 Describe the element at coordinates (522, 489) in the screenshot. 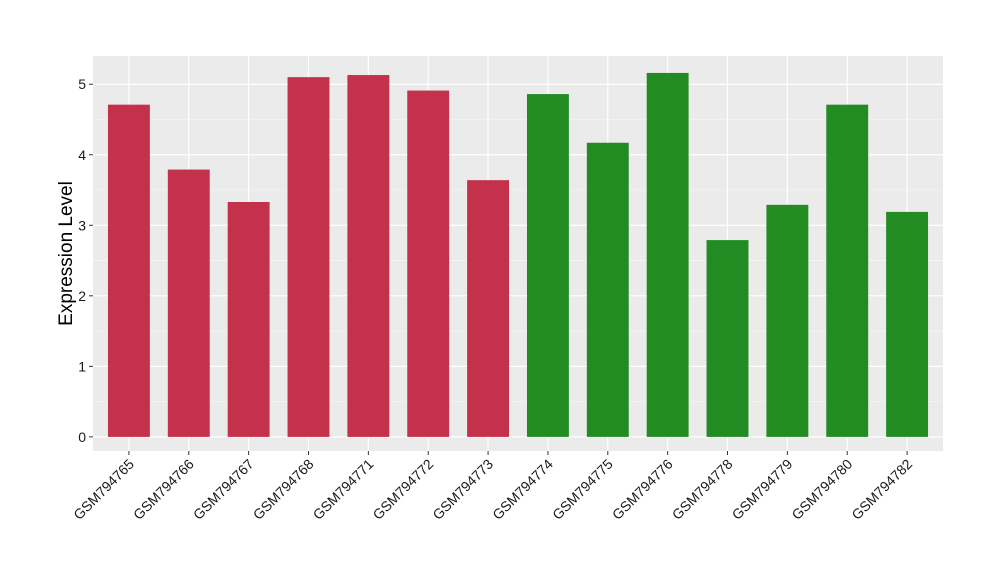

I see `x-tick-label: GSM794774` at that location.